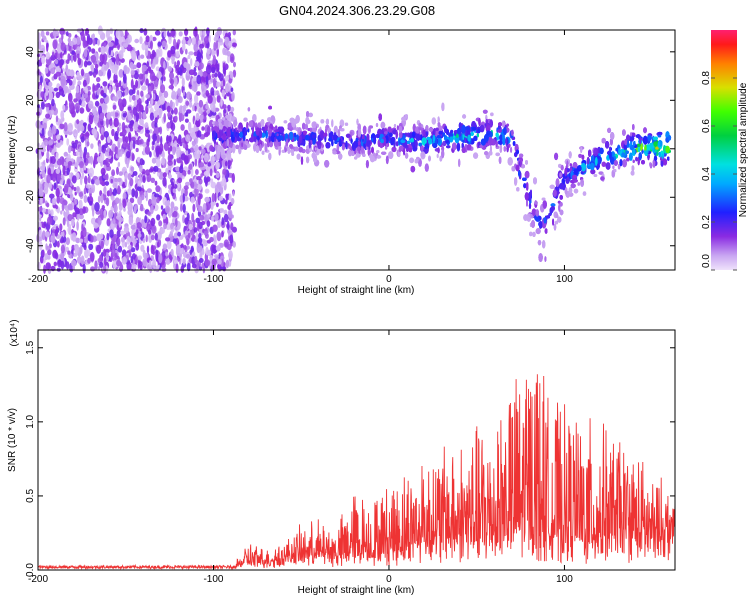 The height and width of the screenshot is (600, 750). Describe the element at coordinates (437, 156) in the screenshot. I see `signal-speck` at that location.